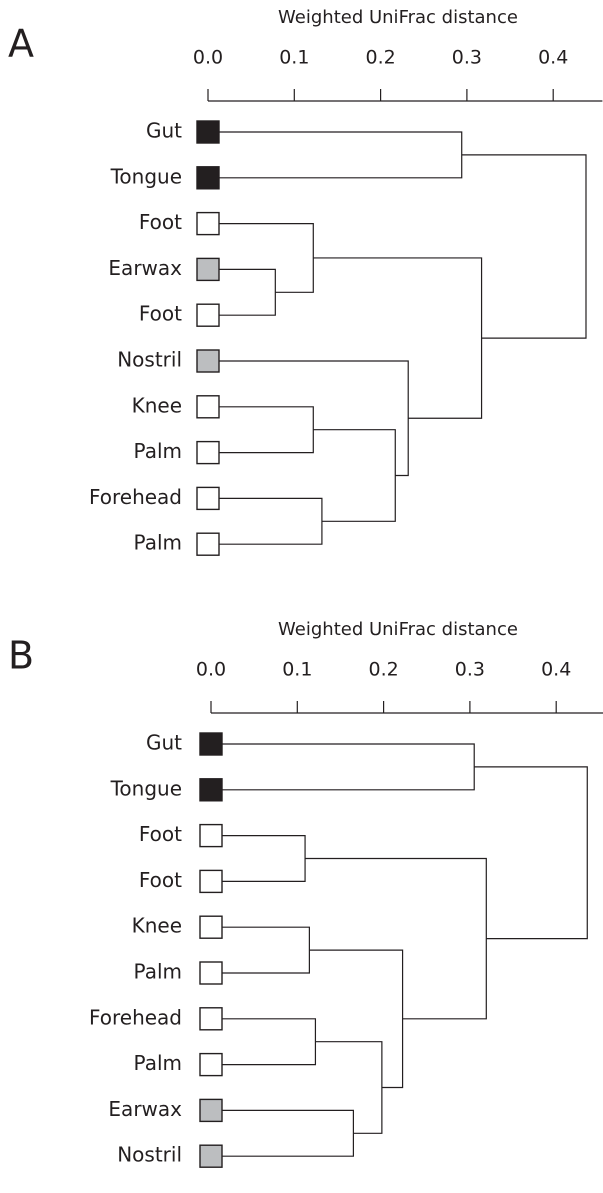  Describe the element at coordinates (21, 656) in the screenshot. I see `panel-label: B` at that location.